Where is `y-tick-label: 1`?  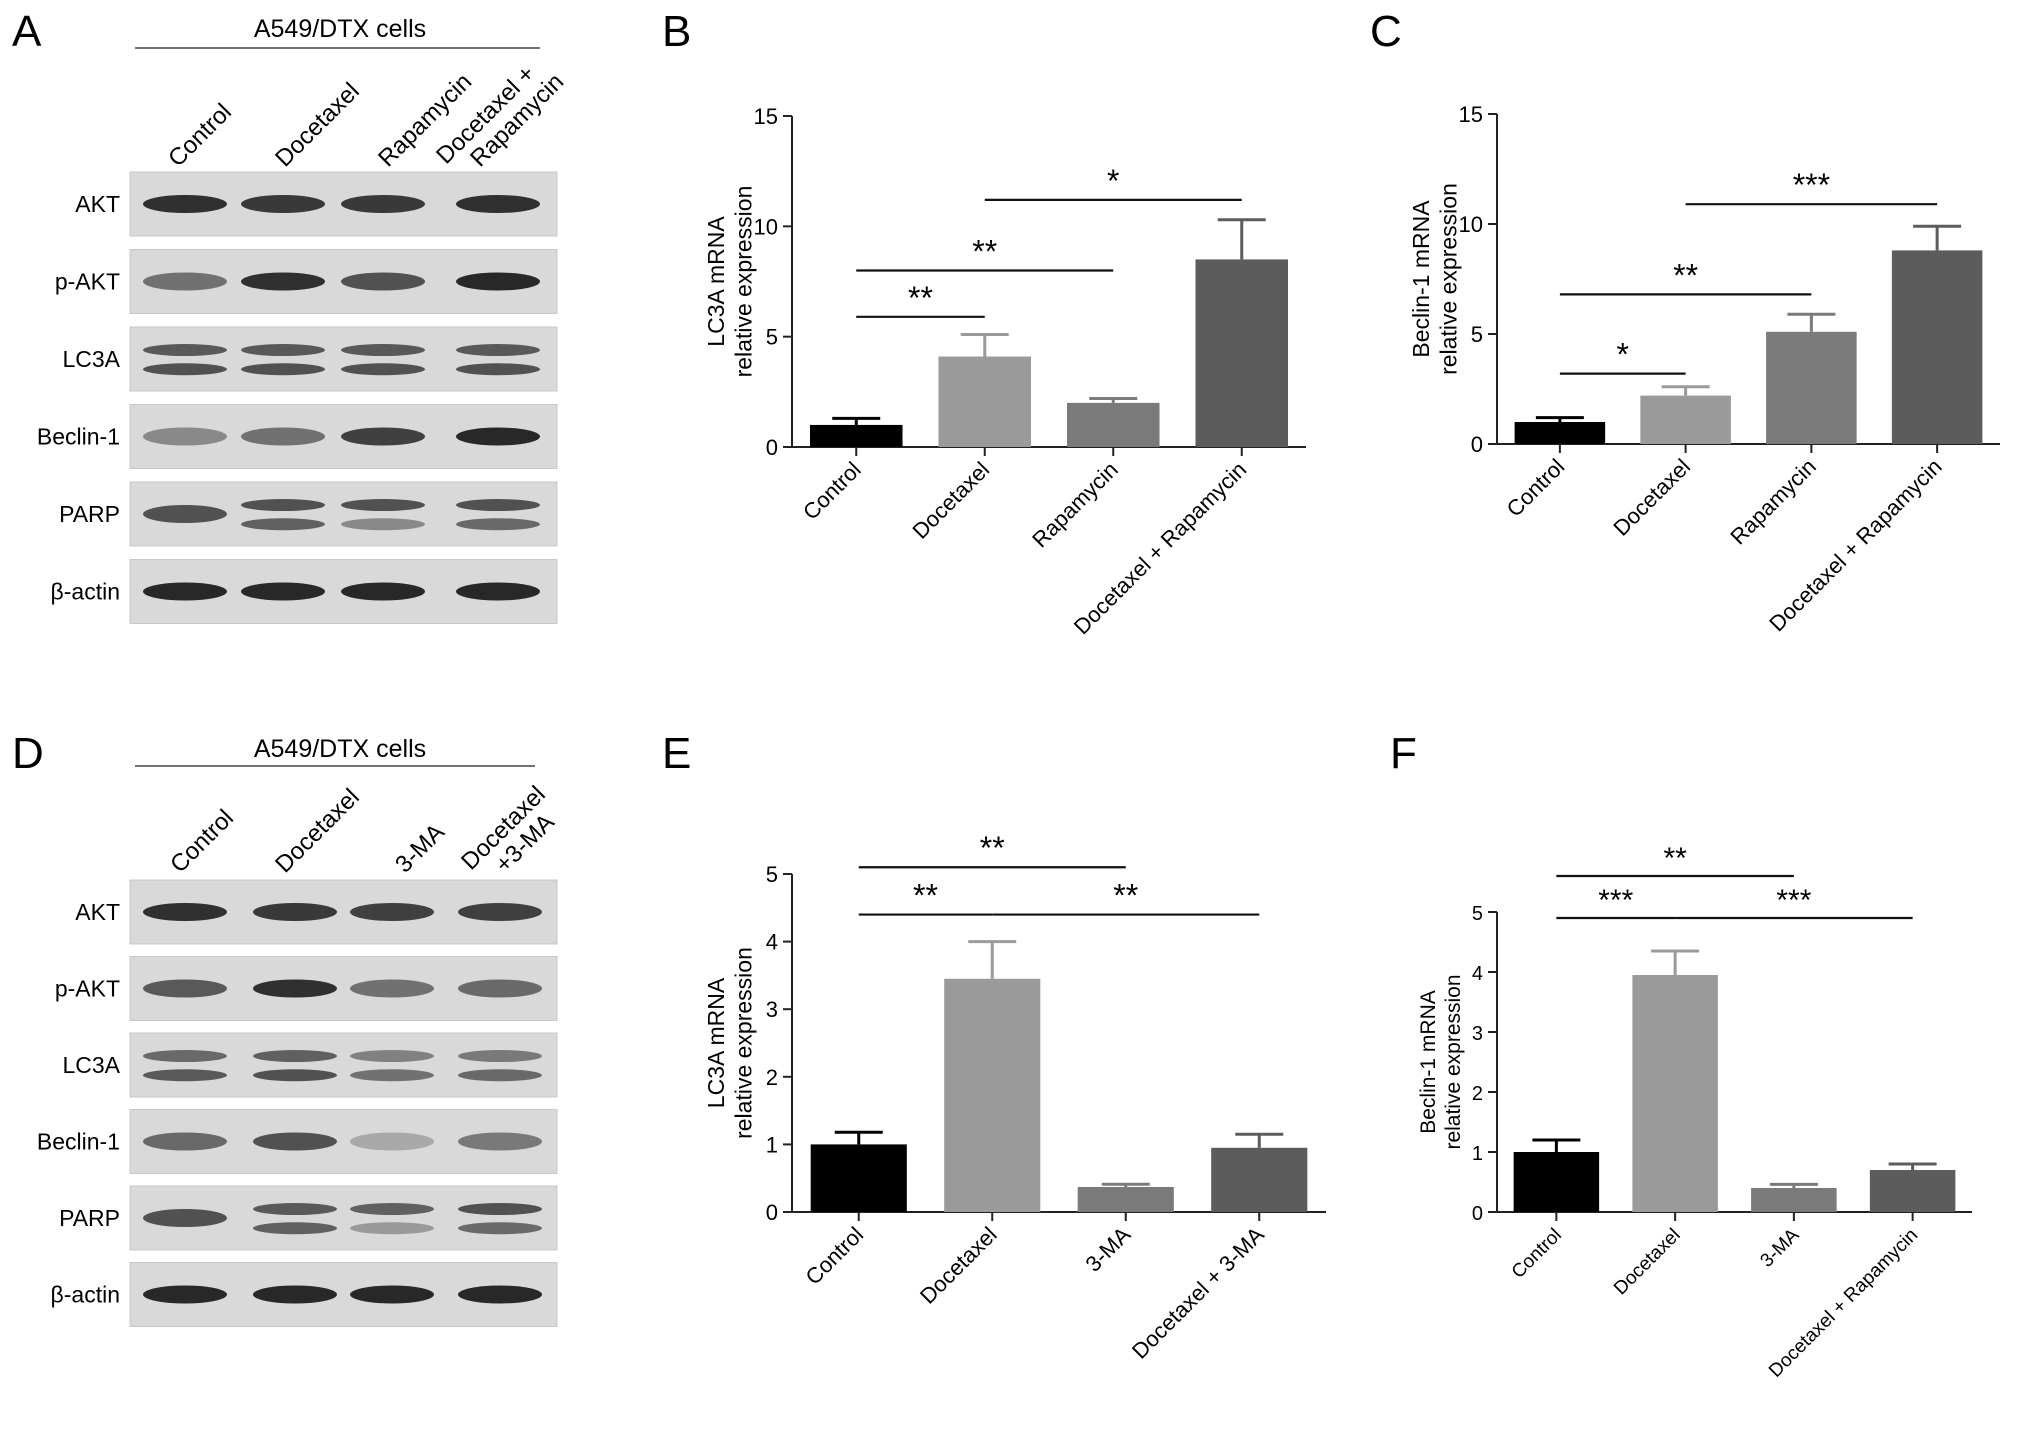 y-tick-label: 1 is located at coordinates (772, 1144).